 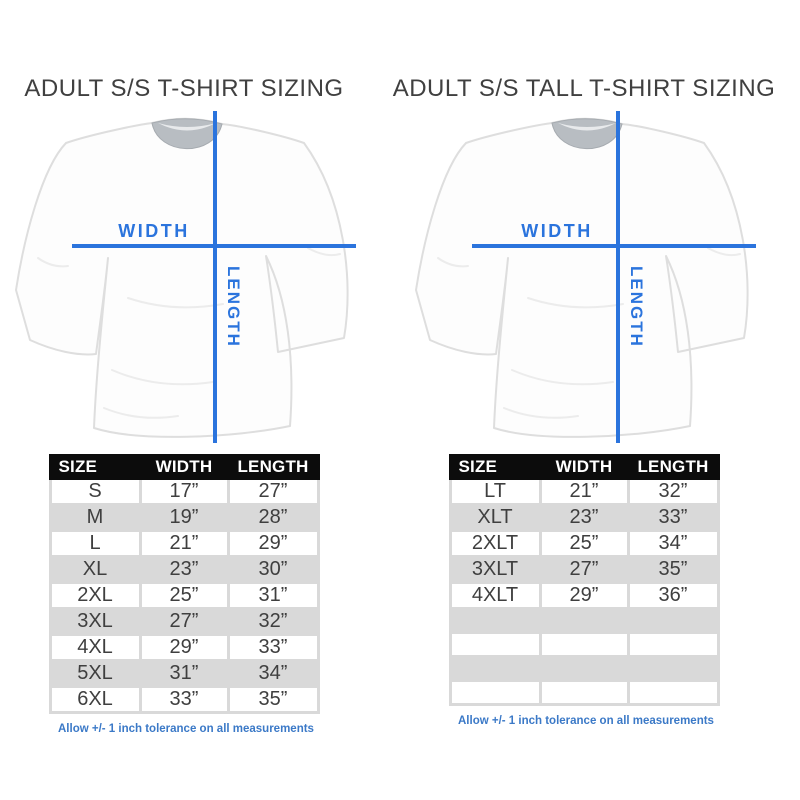 I want to click on table-row: S 17” 27”, so click(x=184, y=491).